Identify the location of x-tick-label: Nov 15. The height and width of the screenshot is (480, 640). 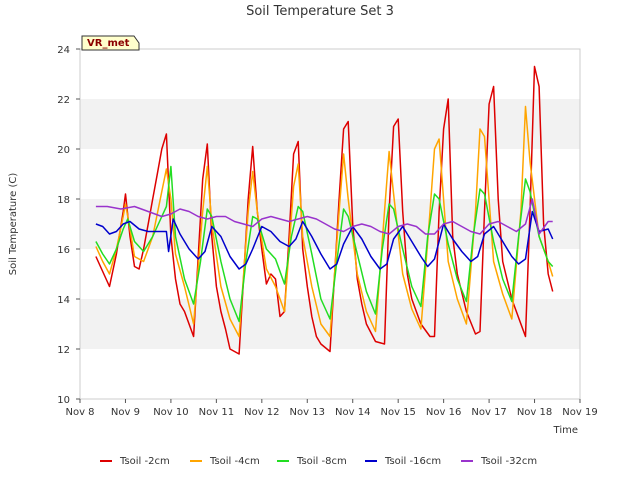
(397, 412).